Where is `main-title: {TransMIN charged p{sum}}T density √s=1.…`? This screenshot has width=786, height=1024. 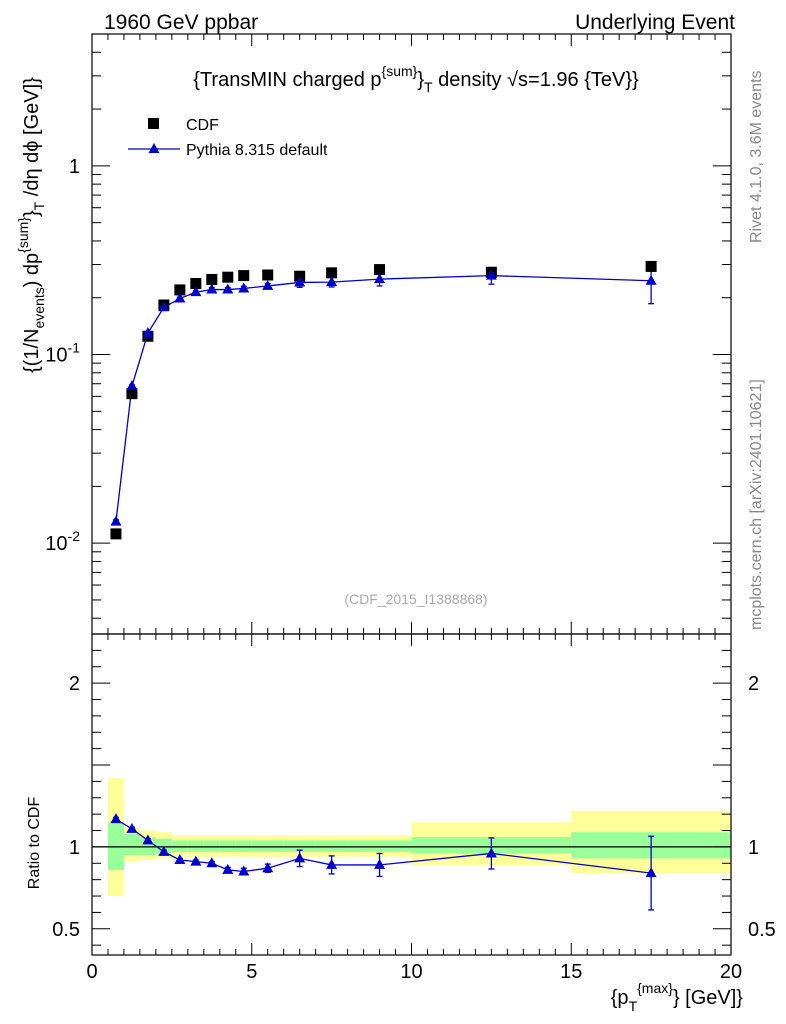 main-title: {TransMIN charged p{sum}}T density √s=1.… is located at coordinates (416, 79).